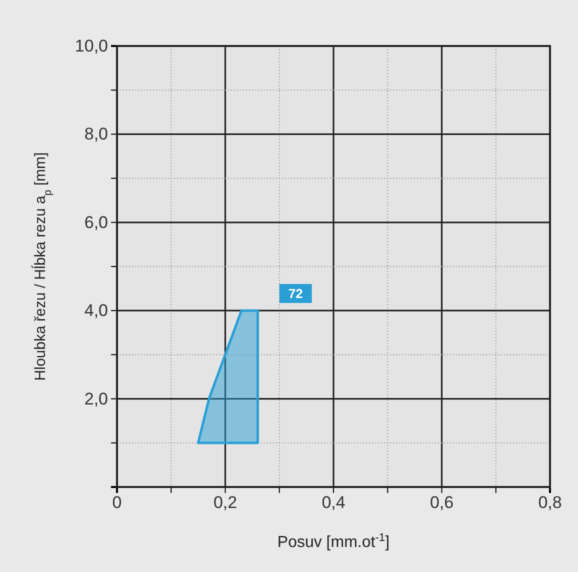  I want to click on x-tick-label: 0,8, so click(550, 502).